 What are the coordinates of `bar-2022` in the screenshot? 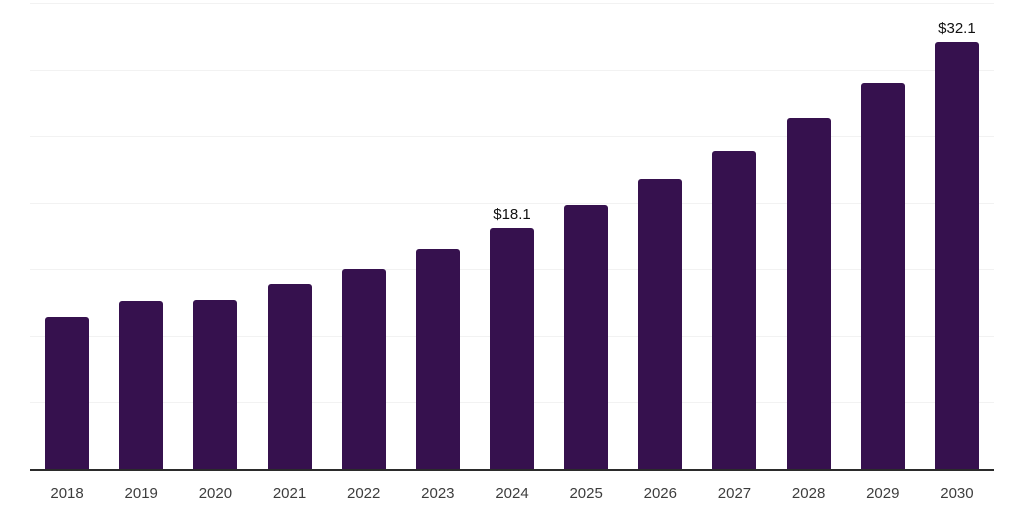 It's located at (363, 369).